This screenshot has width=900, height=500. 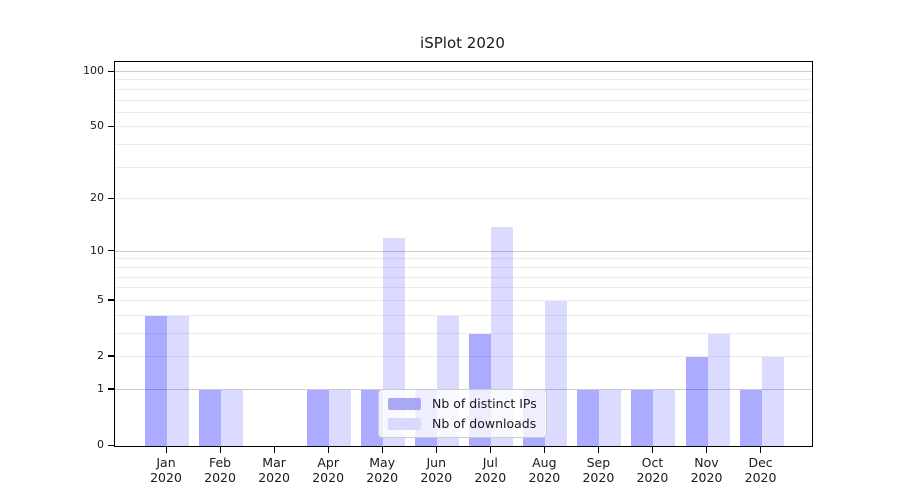 I want to click on bar-downloads-jan, so click(x=178, y=380).